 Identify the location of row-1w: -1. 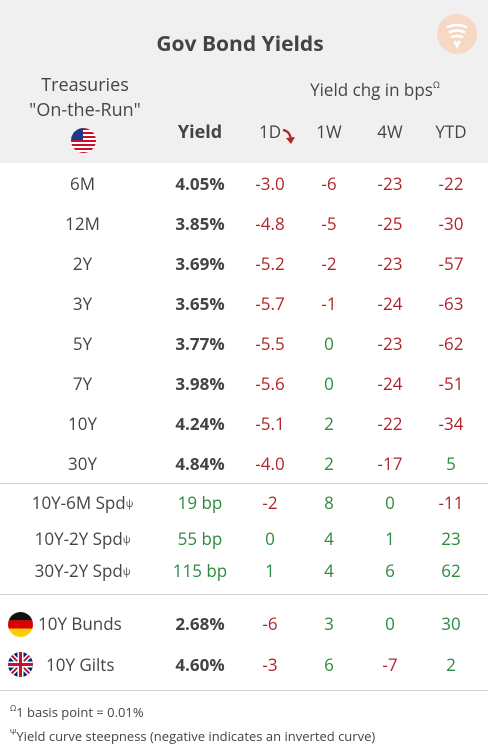
(329, 303).